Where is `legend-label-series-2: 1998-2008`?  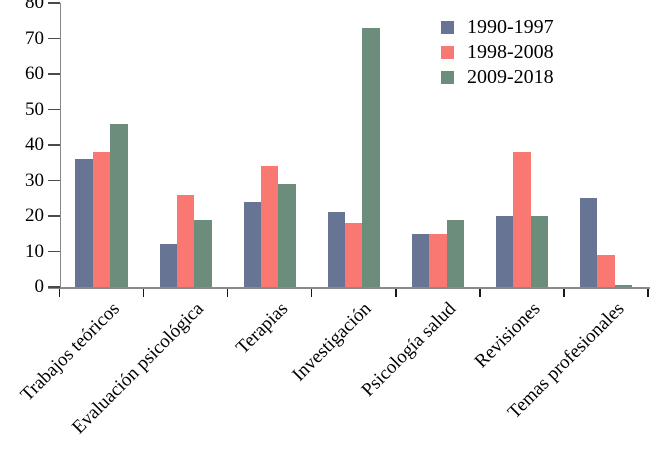
legend-label-series-2: 1998-2008 is located at coordinates (510, 52).